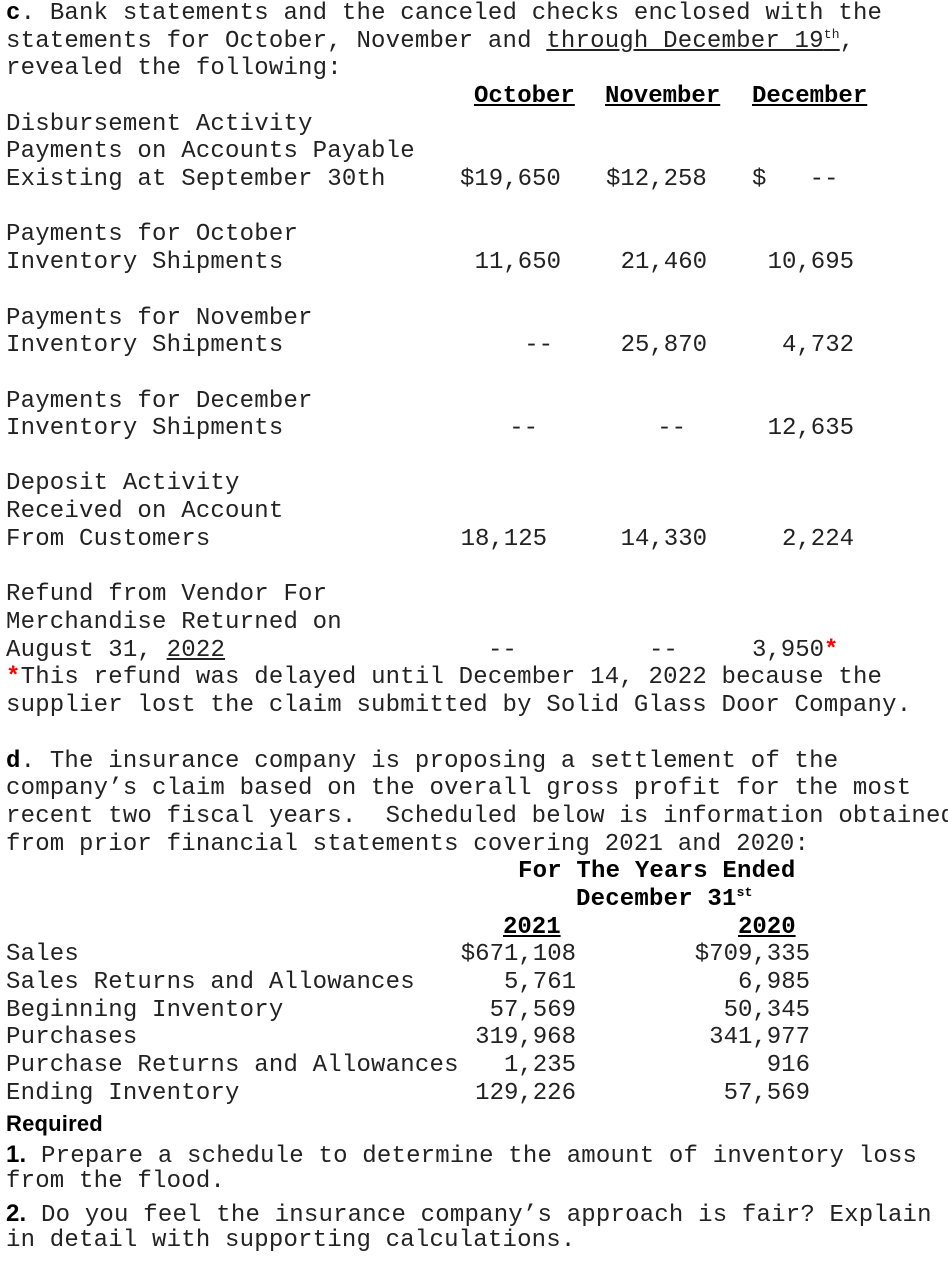  Describe the element at coordinates (532, 927) in the screenshot. I see `column-header-2021: 2021` at that location.